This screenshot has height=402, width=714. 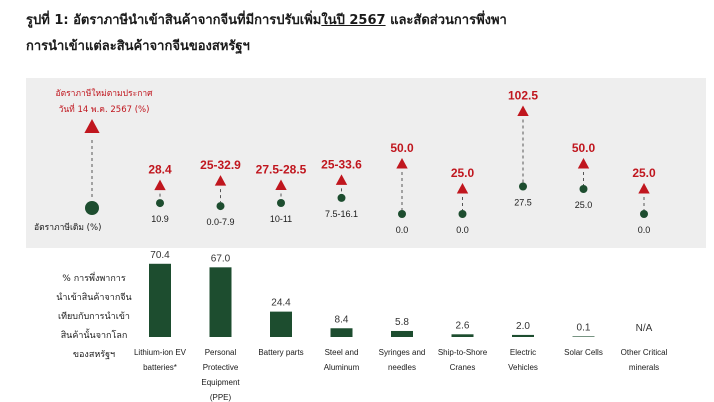 What do you see at coordinates (160, 367) in the screenshot?
I see `category-label-line: batteries*` at bounding box center [160, 367].